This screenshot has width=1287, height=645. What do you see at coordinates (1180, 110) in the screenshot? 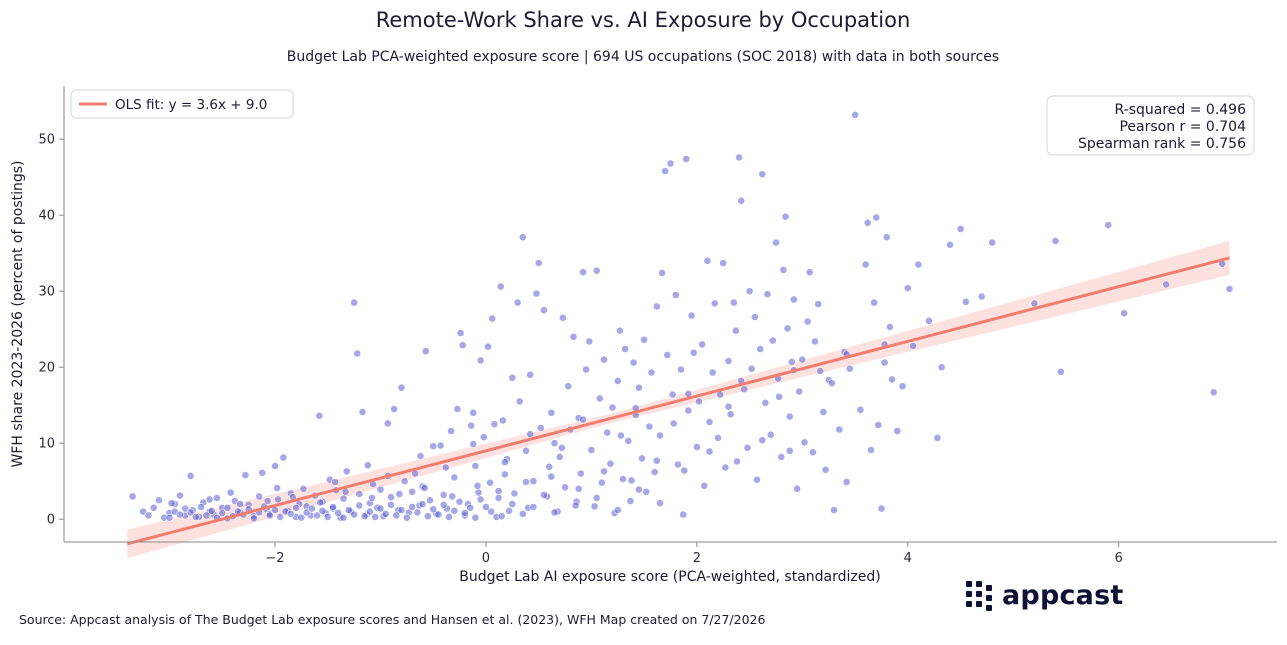
I see `stat-r-squared: R-squared = 0.496` at bounding box center [1180, 110].